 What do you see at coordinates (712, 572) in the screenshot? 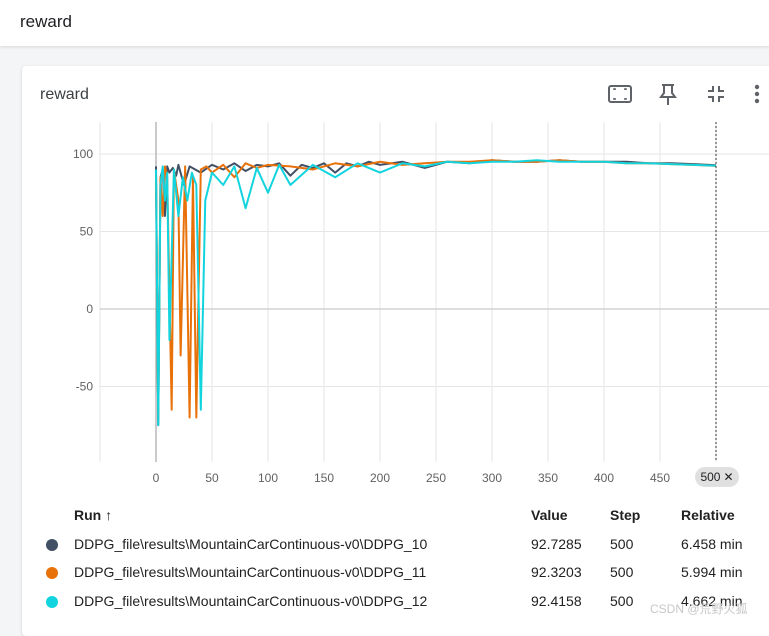
I see `run-relative: 5.994 min` at bounding box center [712, 572].